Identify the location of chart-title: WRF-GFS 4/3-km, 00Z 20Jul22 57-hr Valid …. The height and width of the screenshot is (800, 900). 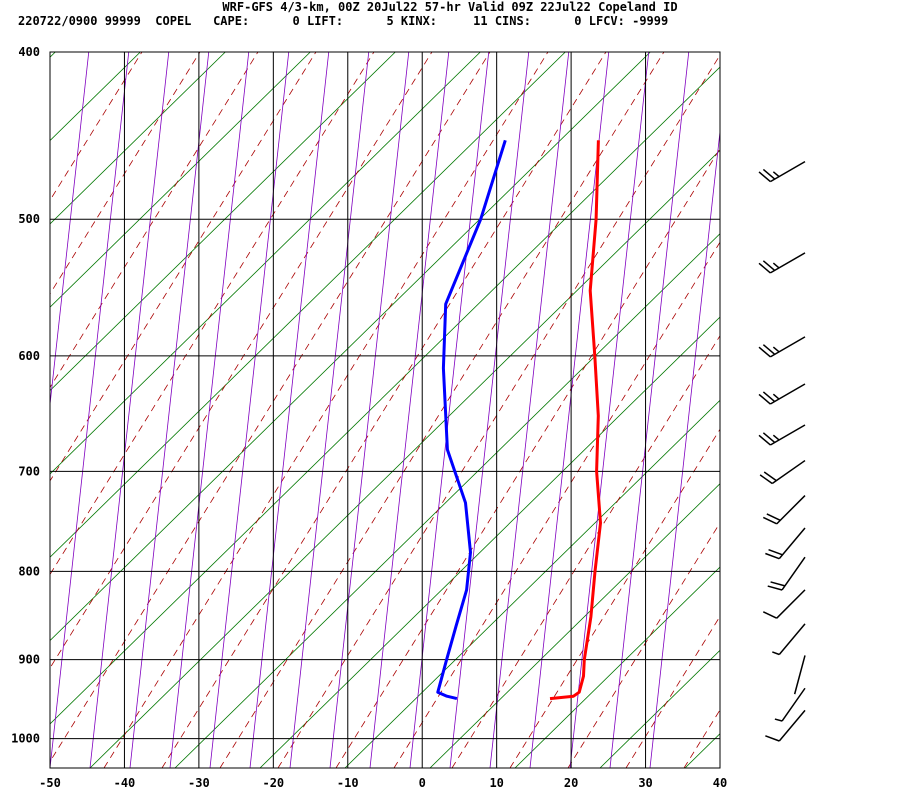
(450, 7).